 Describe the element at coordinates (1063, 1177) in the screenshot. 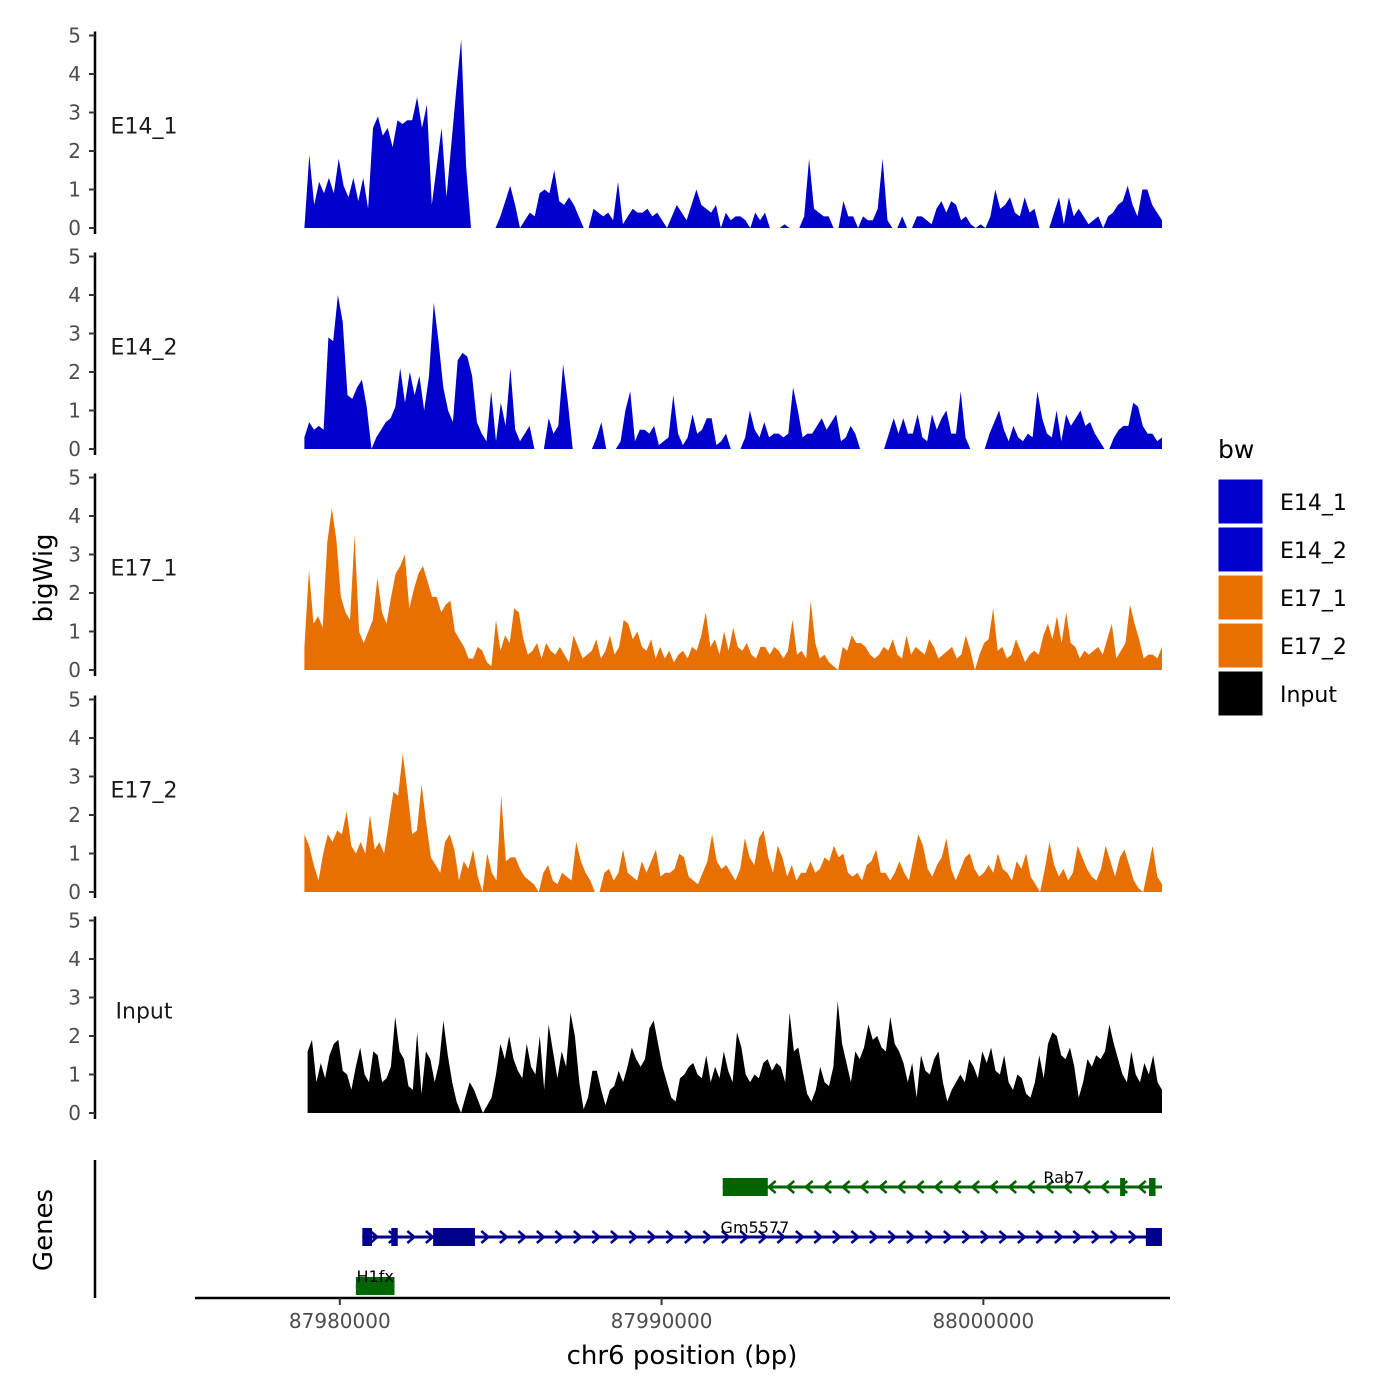

I see `gene-label: Rab7` at that location.